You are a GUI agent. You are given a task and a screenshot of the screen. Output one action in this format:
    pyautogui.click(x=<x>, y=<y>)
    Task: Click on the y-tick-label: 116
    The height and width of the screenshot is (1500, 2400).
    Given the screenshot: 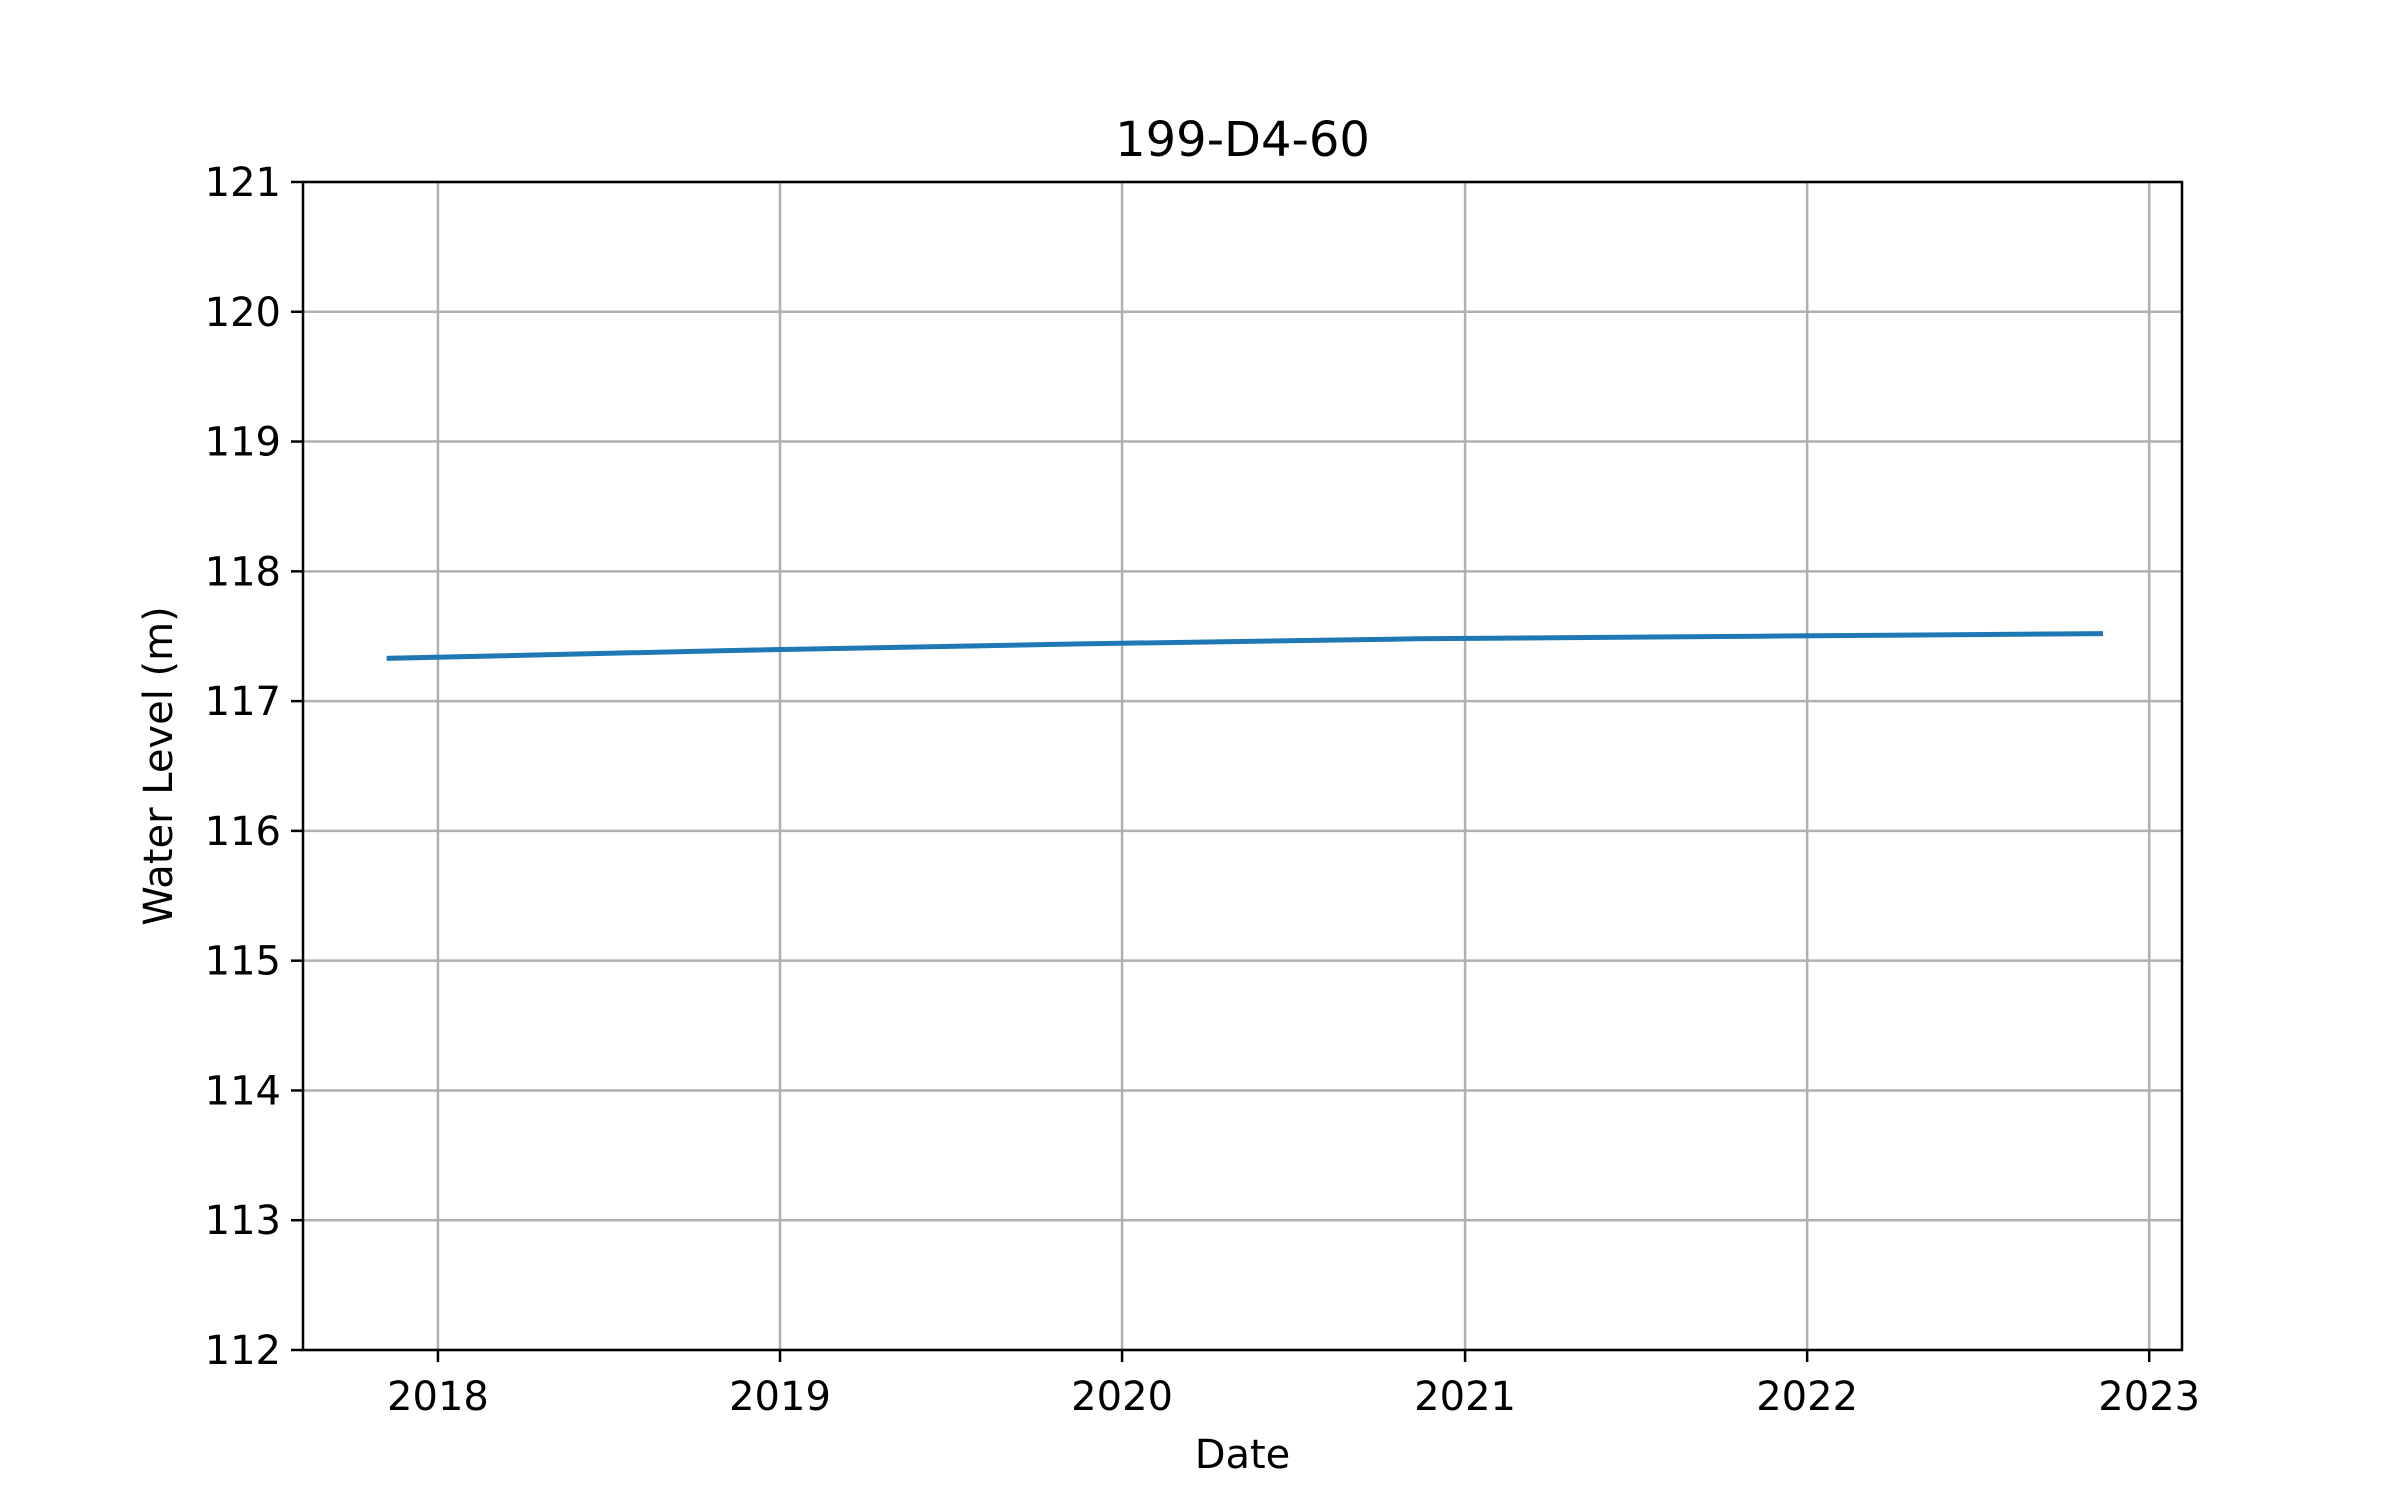 What is the action you would take?
    pyautogui.click(x=243, y=832)
    